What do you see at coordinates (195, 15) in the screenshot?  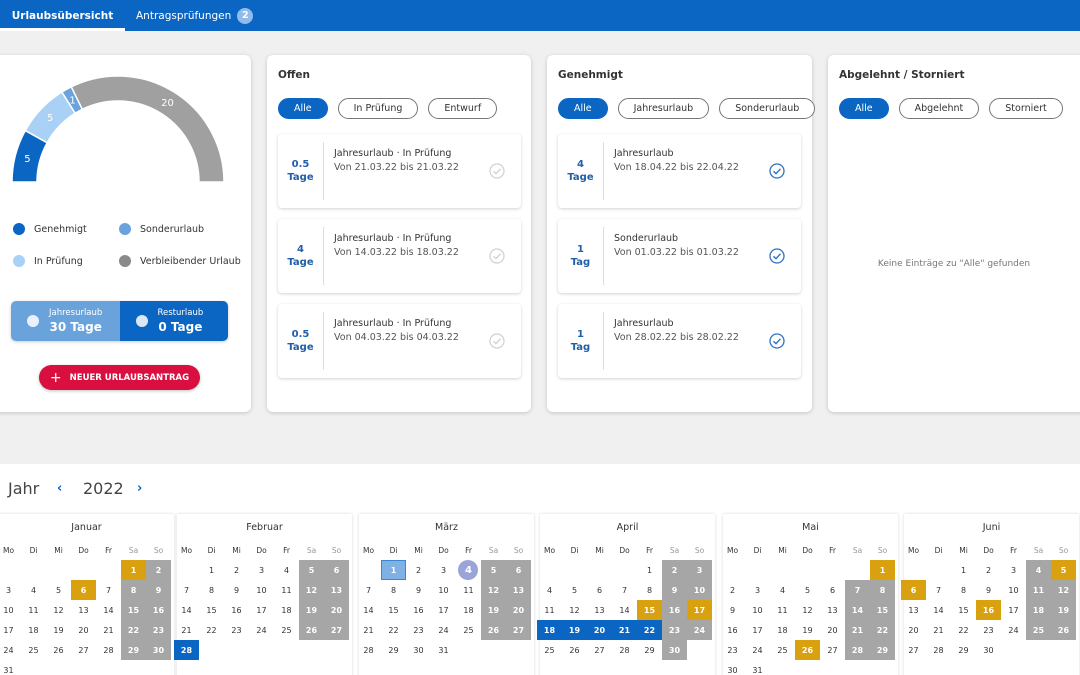 I see `tab-request-reviews: Antragsprüfungen 2` at bounding box center [195, 15].